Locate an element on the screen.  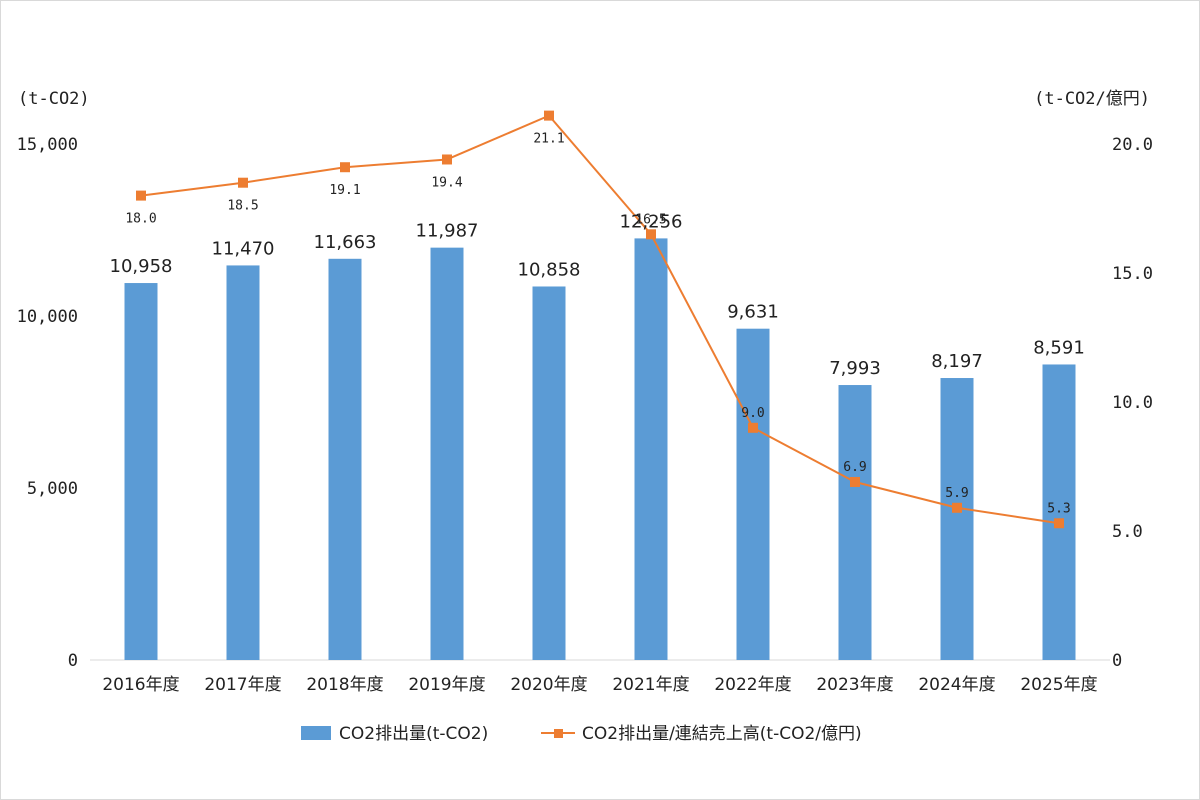
line-data-label: 18.0 is located at coordinates (140, 219).